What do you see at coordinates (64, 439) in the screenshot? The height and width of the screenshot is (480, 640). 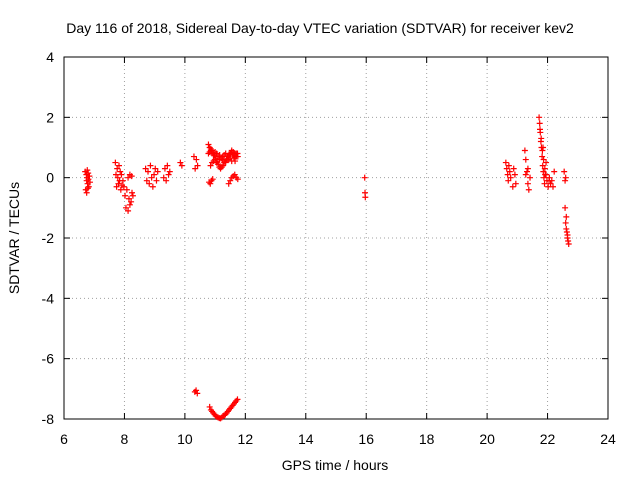 I see `x-tick-label: 6` at bounding box center [64, 439].